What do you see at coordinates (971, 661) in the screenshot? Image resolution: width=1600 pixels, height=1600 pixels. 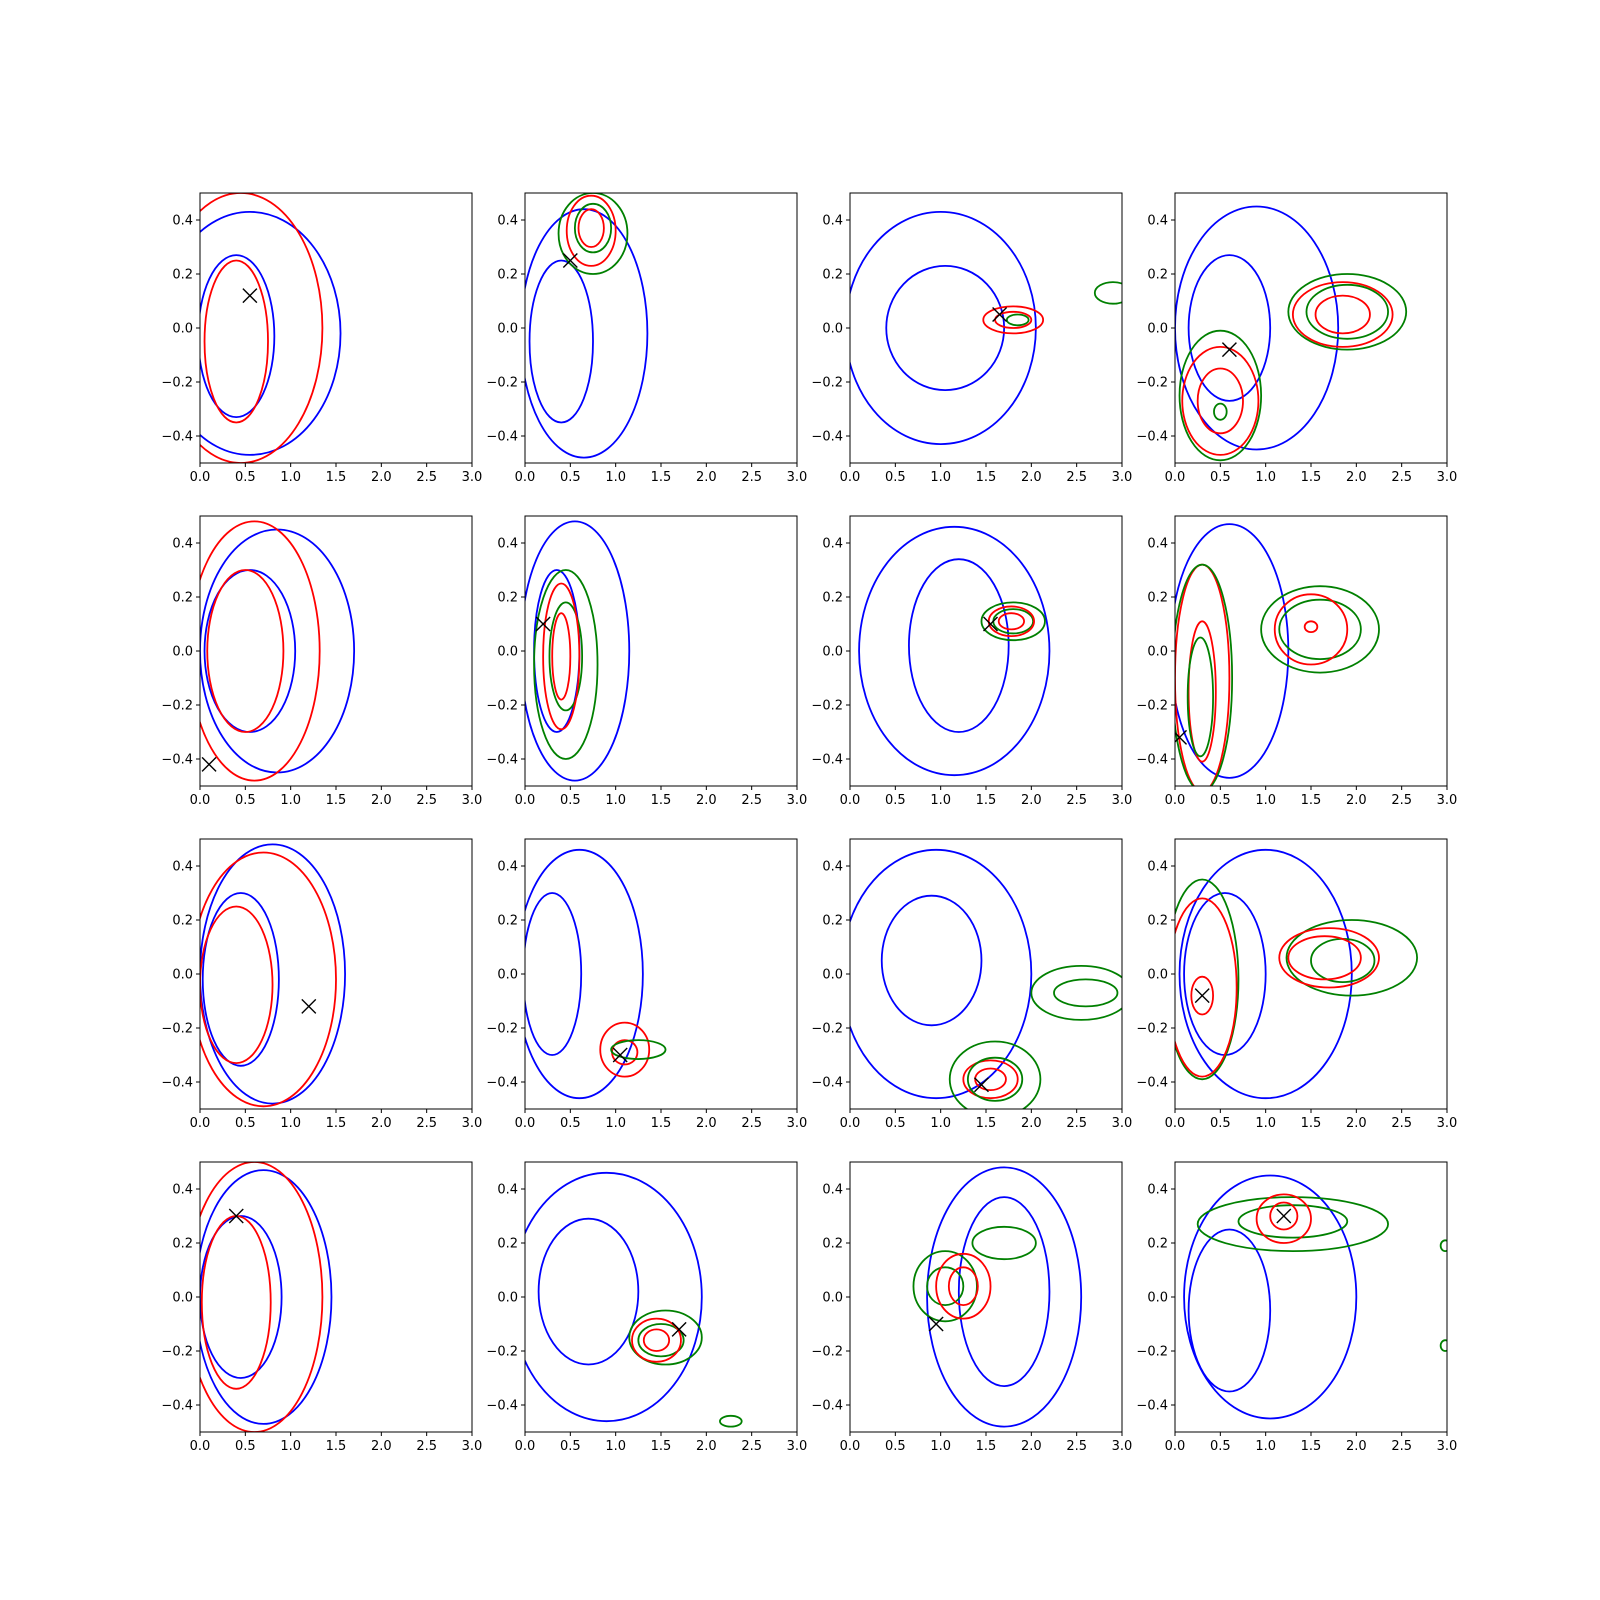 I see `panel-2-3: 0.0 0.5 1.0 1.5 2.0 2.5 3.0 −0.4 −0.2 0.0 0.2 0.4` at bounding box center [971, 661].